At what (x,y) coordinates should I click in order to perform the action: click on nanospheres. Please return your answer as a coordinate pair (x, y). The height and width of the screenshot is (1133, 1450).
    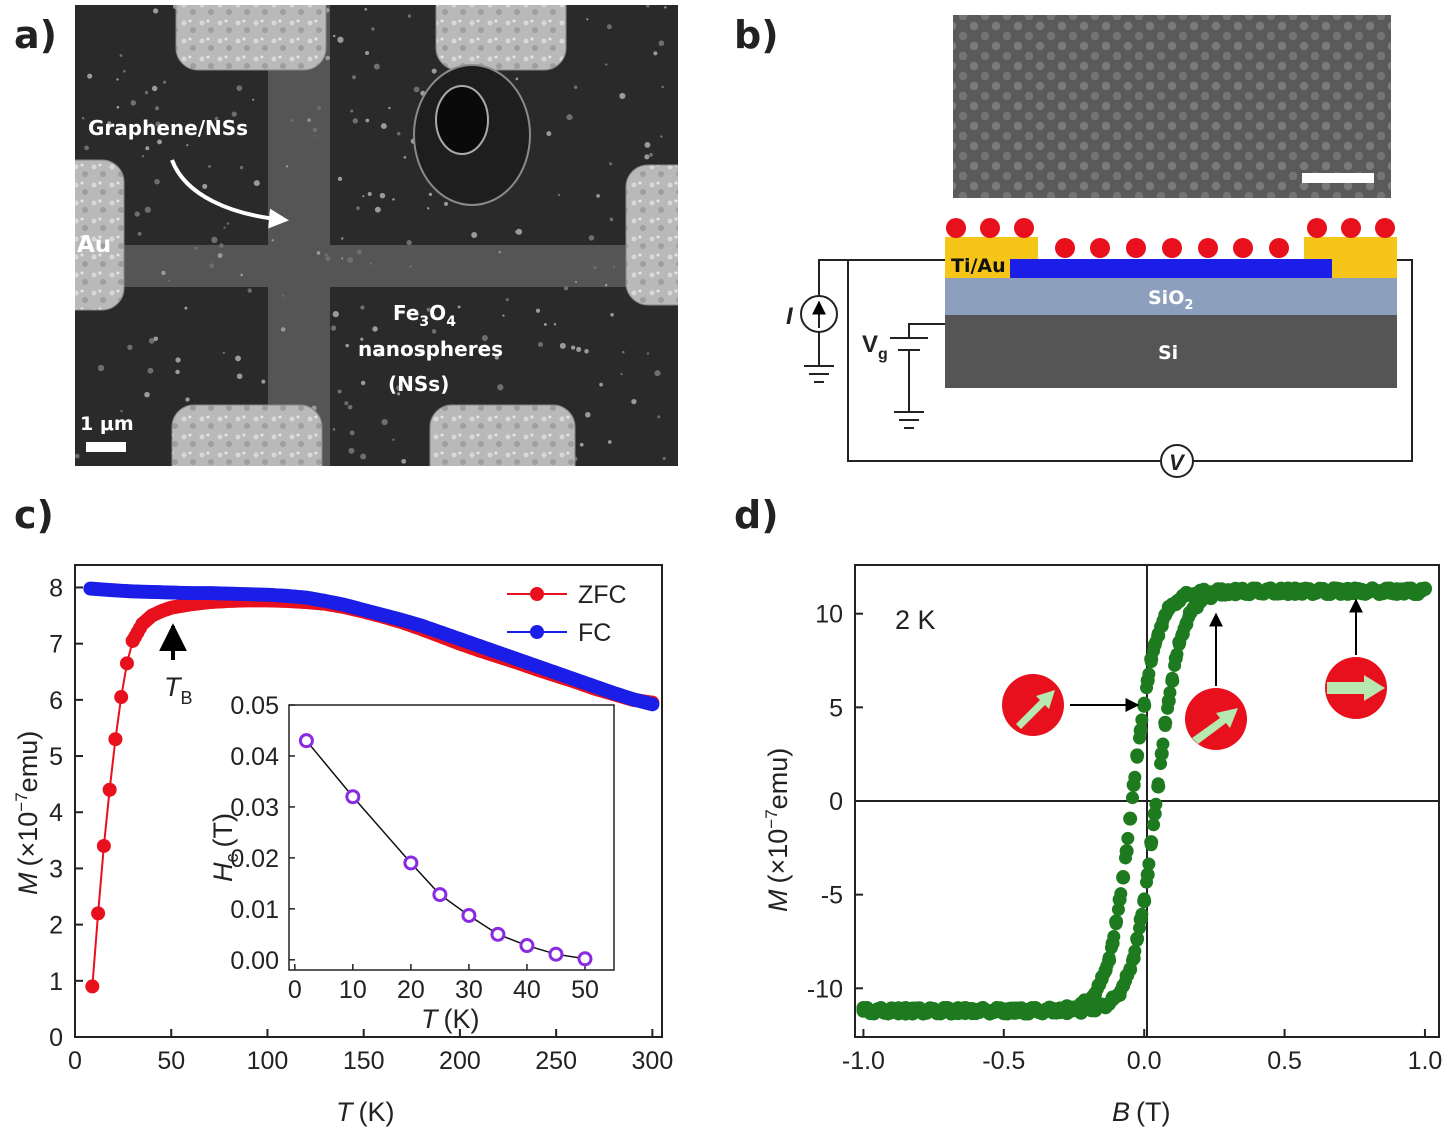
    Looking at the image, I should click on (1170, 238).